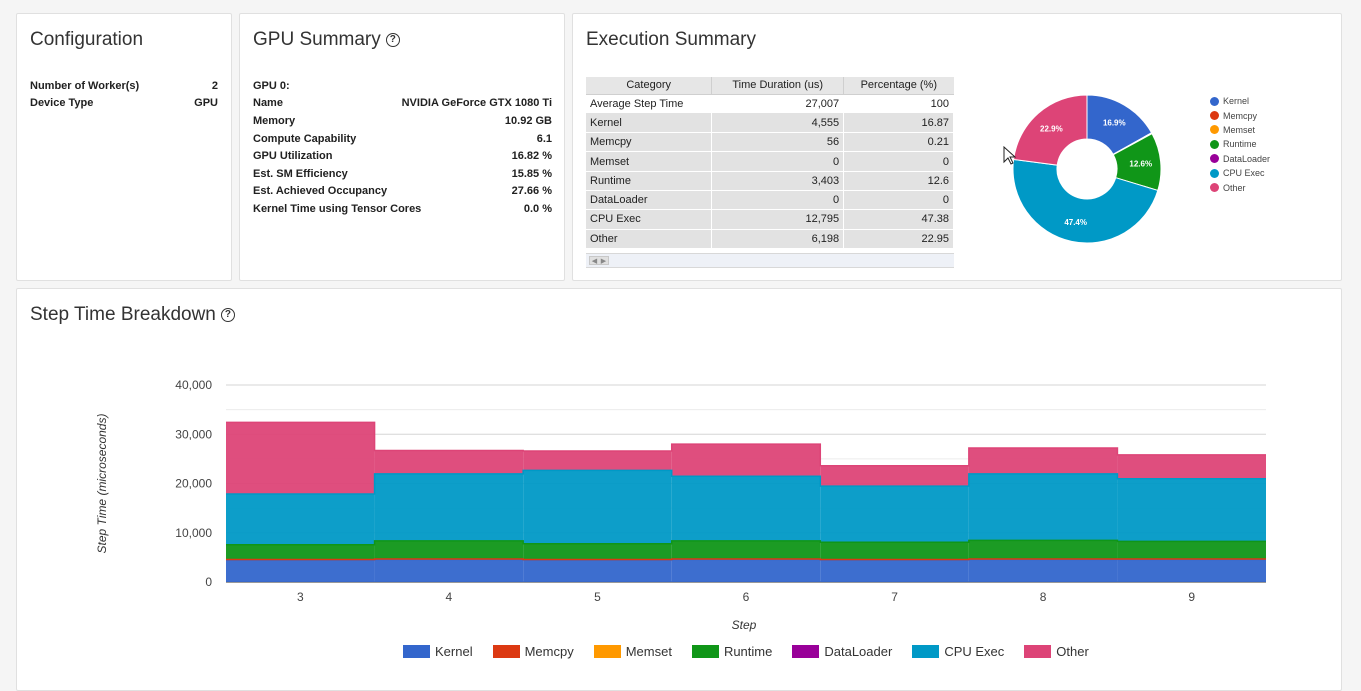 This screenshot has width=1361, height=691. I want to click on pie-slice-other, so click(1050, 130).